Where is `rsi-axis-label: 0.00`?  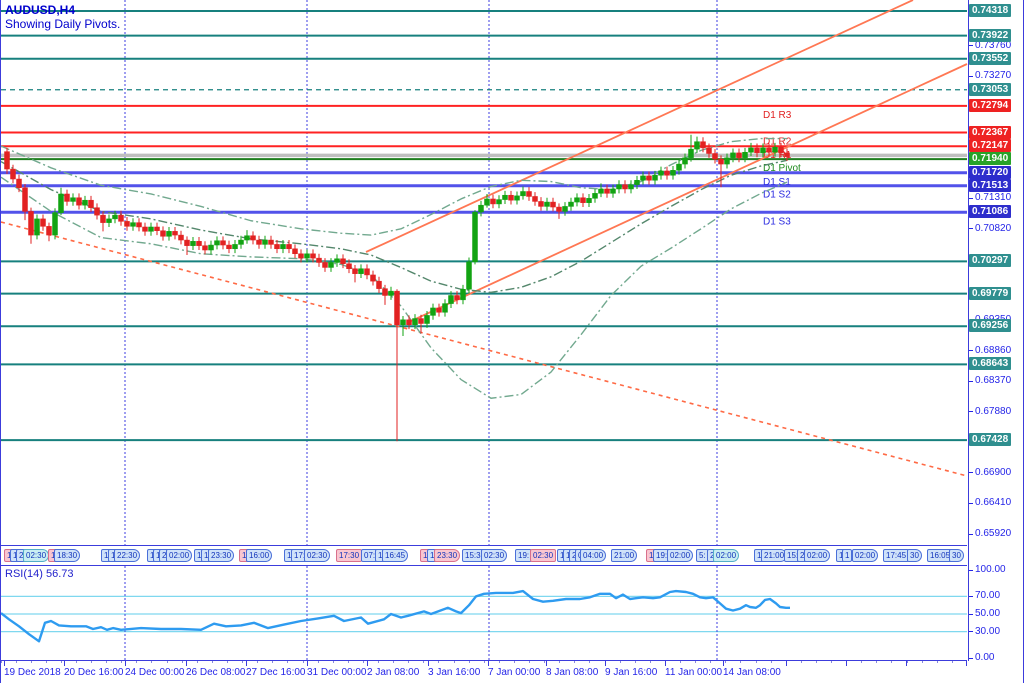 rsi-axis-label: 0.00 is located at coordinates (985, 657).